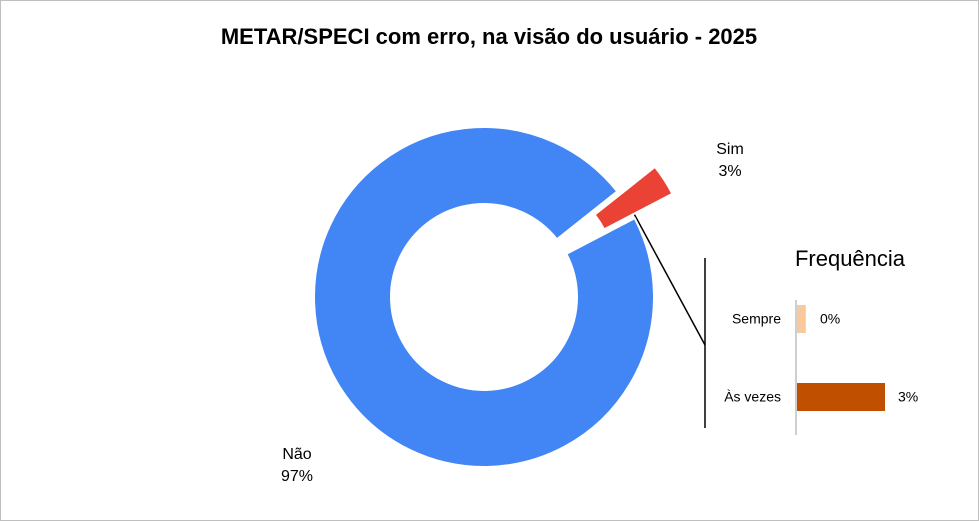 This screenshot has width=979, height=521. I want to click on slice-label: Sim, so click(730, 149).